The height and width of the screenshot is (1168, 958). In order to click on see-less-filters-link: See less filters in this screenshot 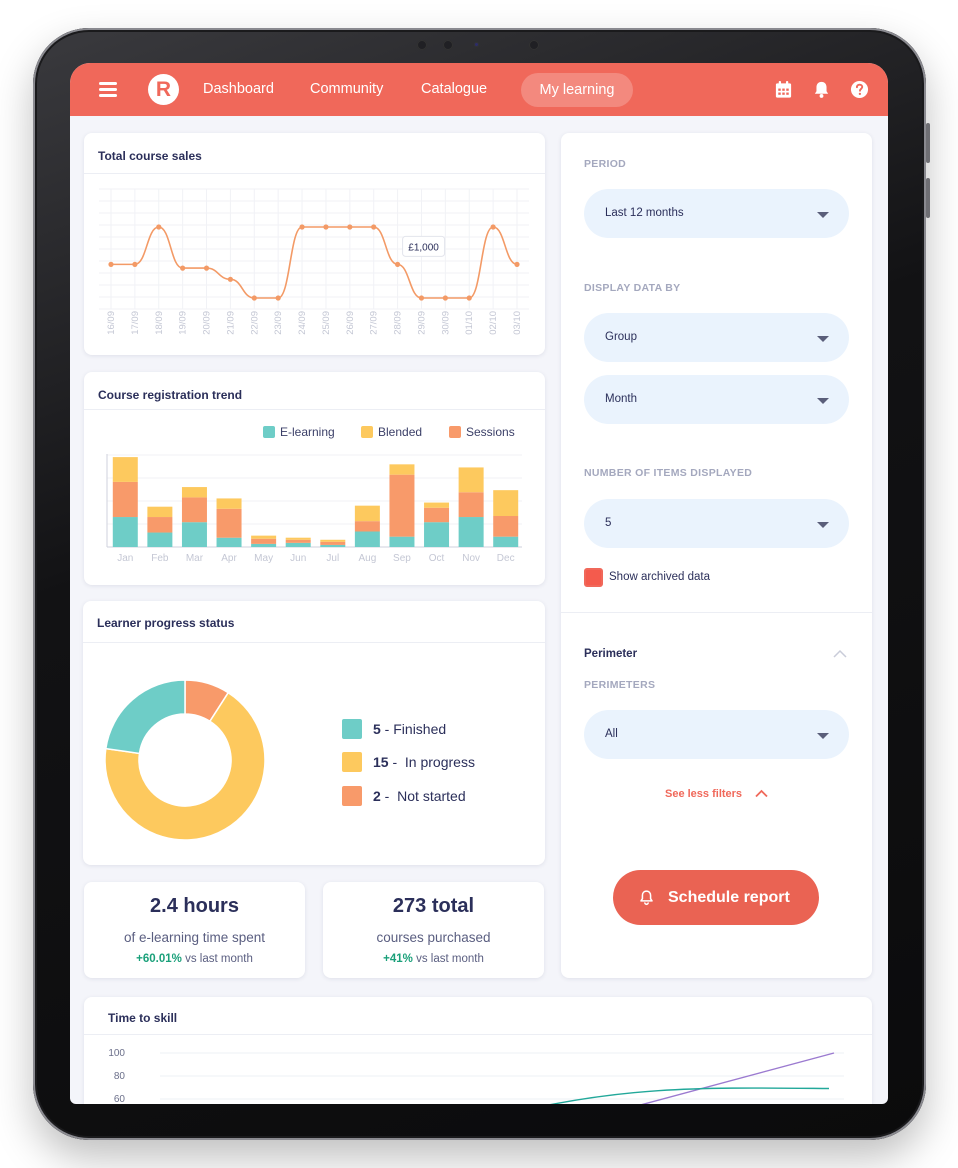, I will do `click(716, 794)`.